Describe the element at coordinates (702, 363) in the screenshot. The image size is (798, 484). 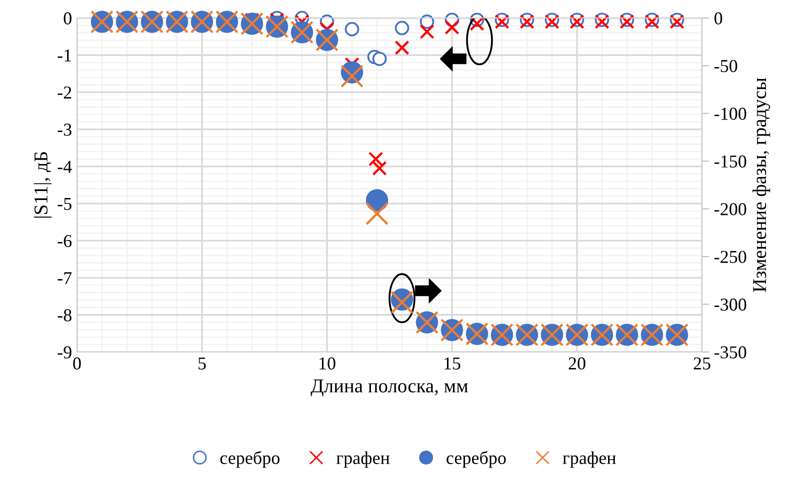
I see `x-tick-label: 25` at that location.